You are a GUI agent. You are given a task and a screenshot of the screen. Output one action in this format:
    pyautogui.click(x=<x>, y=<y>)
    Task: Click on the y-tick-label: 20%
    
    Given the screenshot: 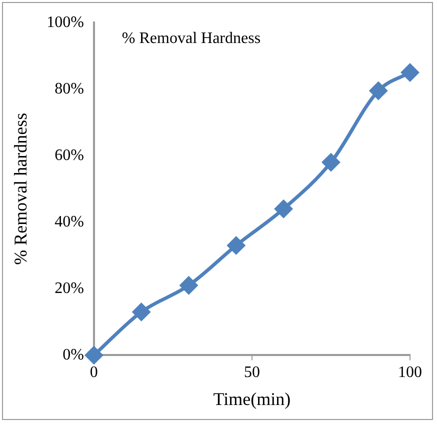 What is the action you would take?
    pyautogui.click(x=69, y=288)
    